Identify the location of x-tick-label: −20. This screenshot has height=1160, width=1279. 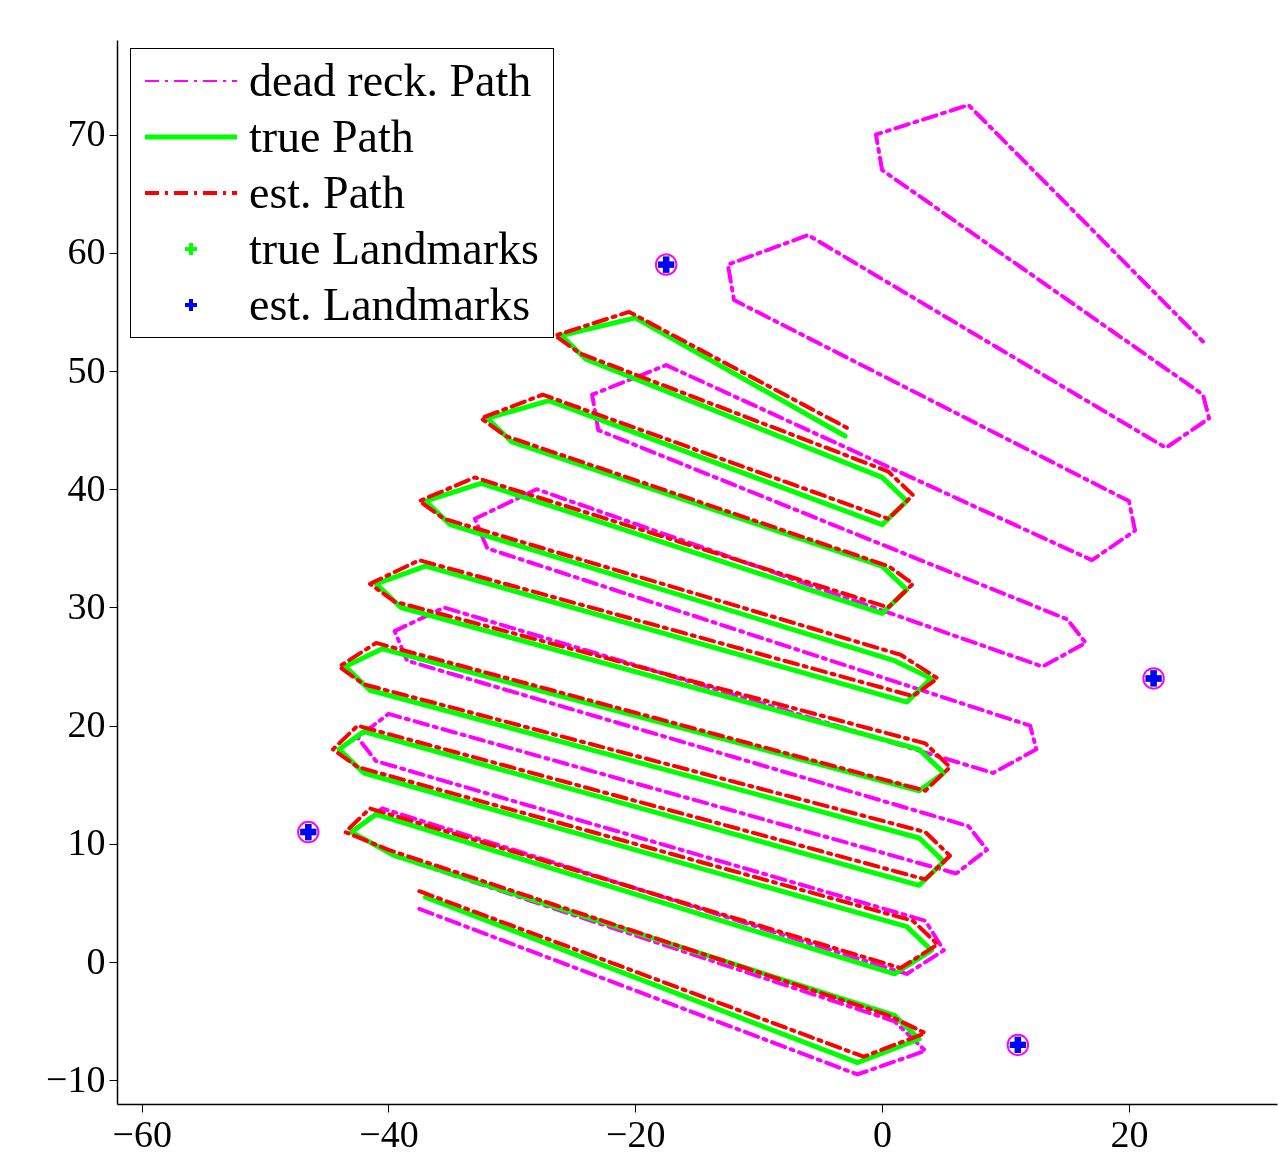
(636, 1133).